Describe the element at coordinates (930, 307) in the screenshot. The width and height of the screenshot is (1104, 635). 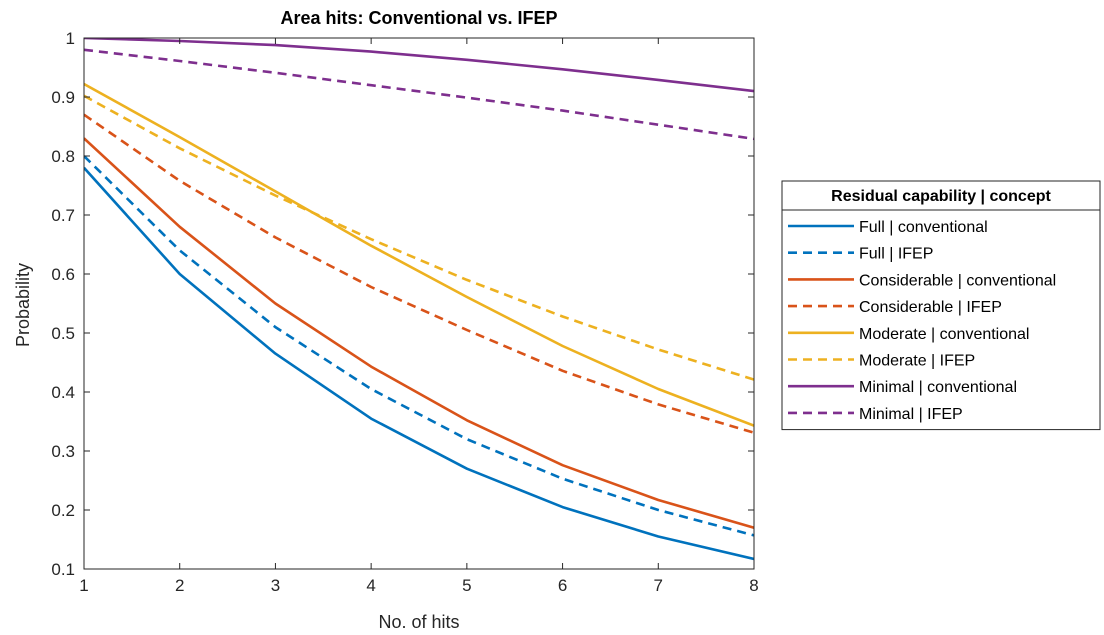
I see `legend-entry-label: Considerable | IFEP` at that location.